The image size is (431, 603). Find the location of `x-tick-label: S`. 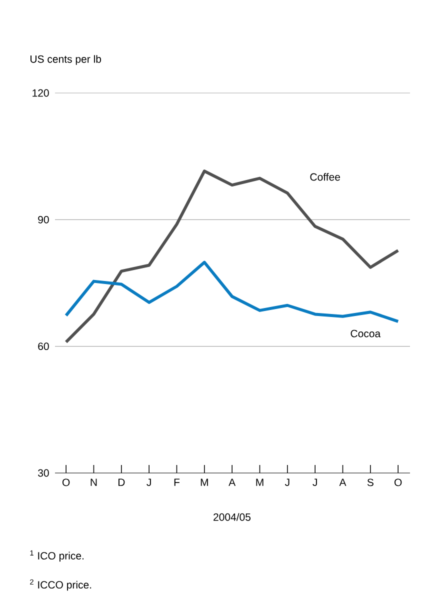

x-tick-label: S is located at coordinates (370, 482).